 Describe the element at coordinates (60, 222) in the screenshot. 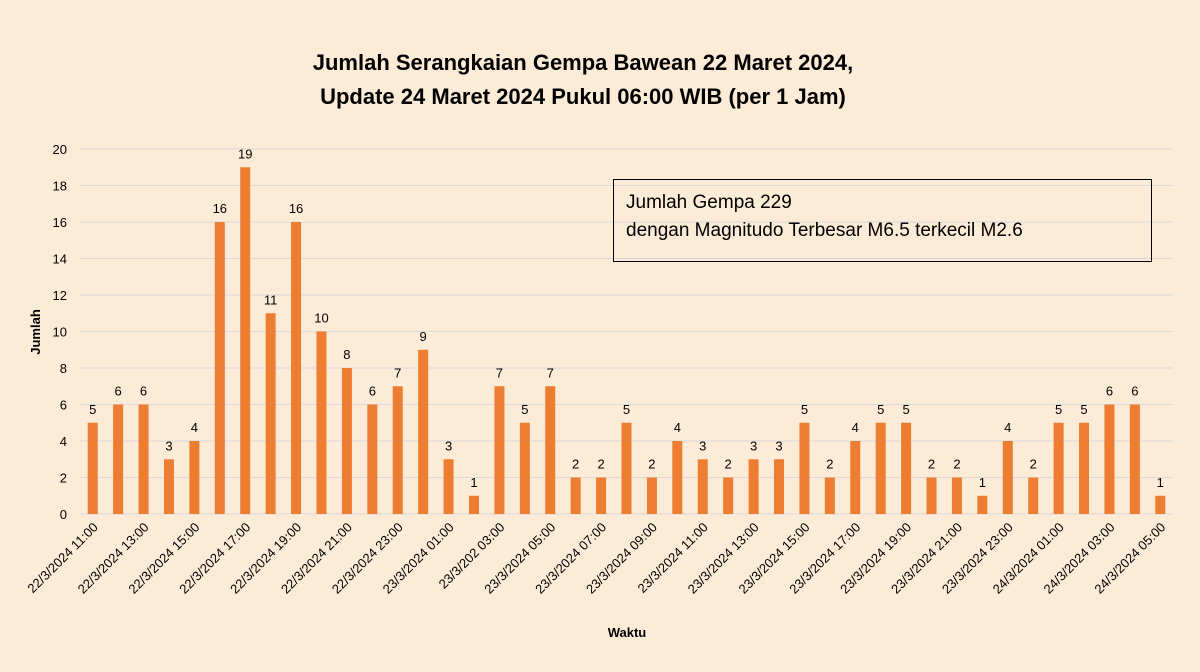

I see `y-tick-label: 16` at that location.